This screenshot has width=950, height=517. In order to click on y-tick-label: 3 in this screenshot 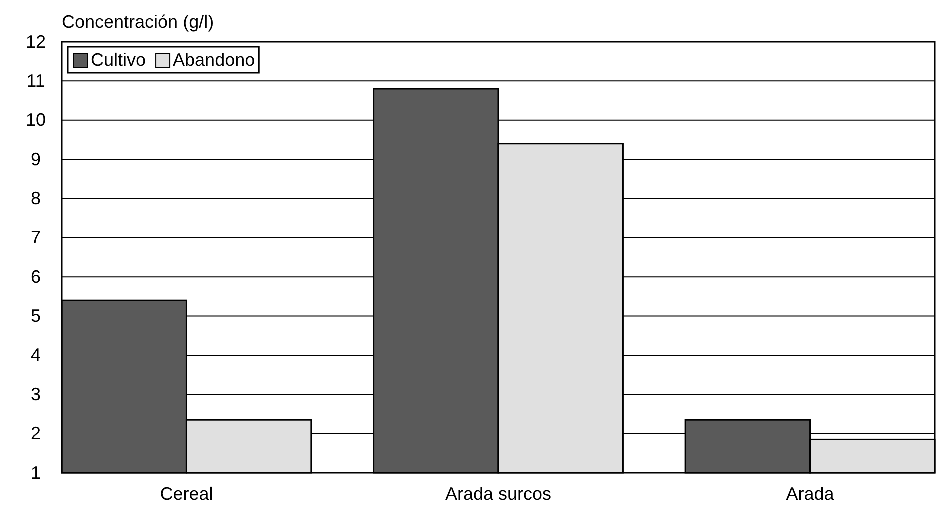, I will do `click(36, 394)`.